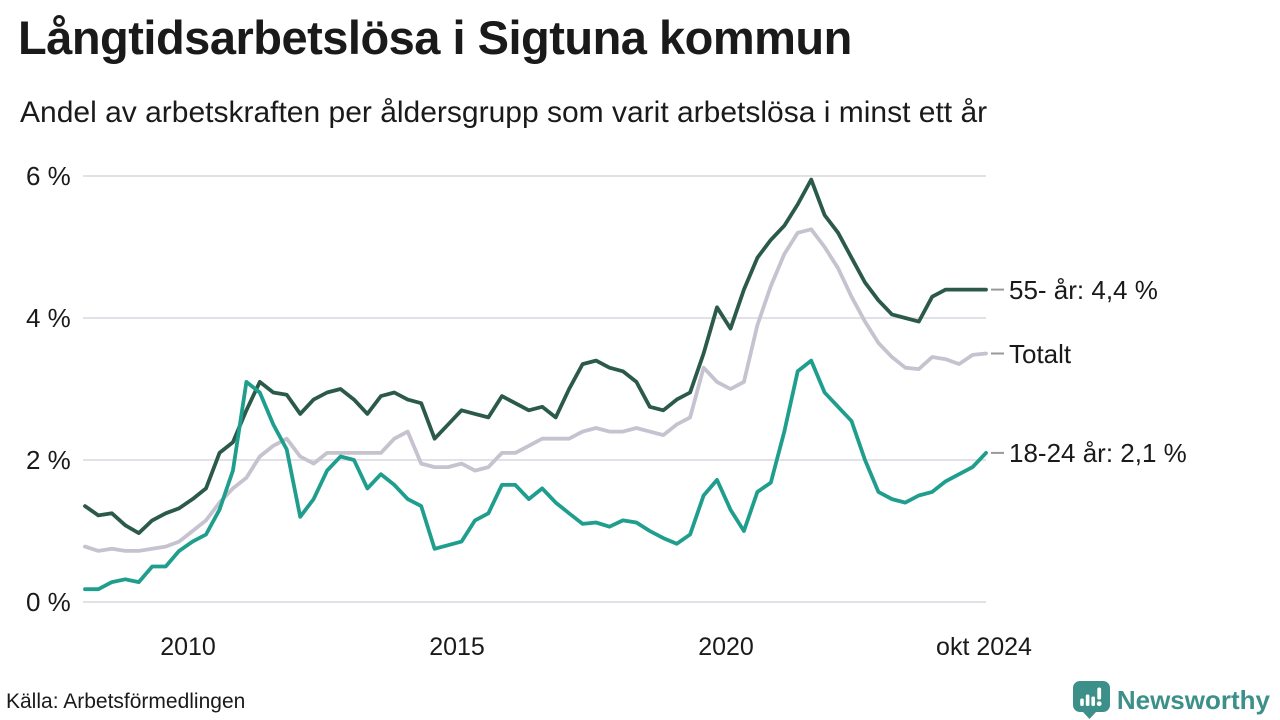 This screenshot has width=1280, height=720. Describe the element at coordinates (48, 460) in the screenshot. I see `y-tick-label-2: 2 %` at that location.